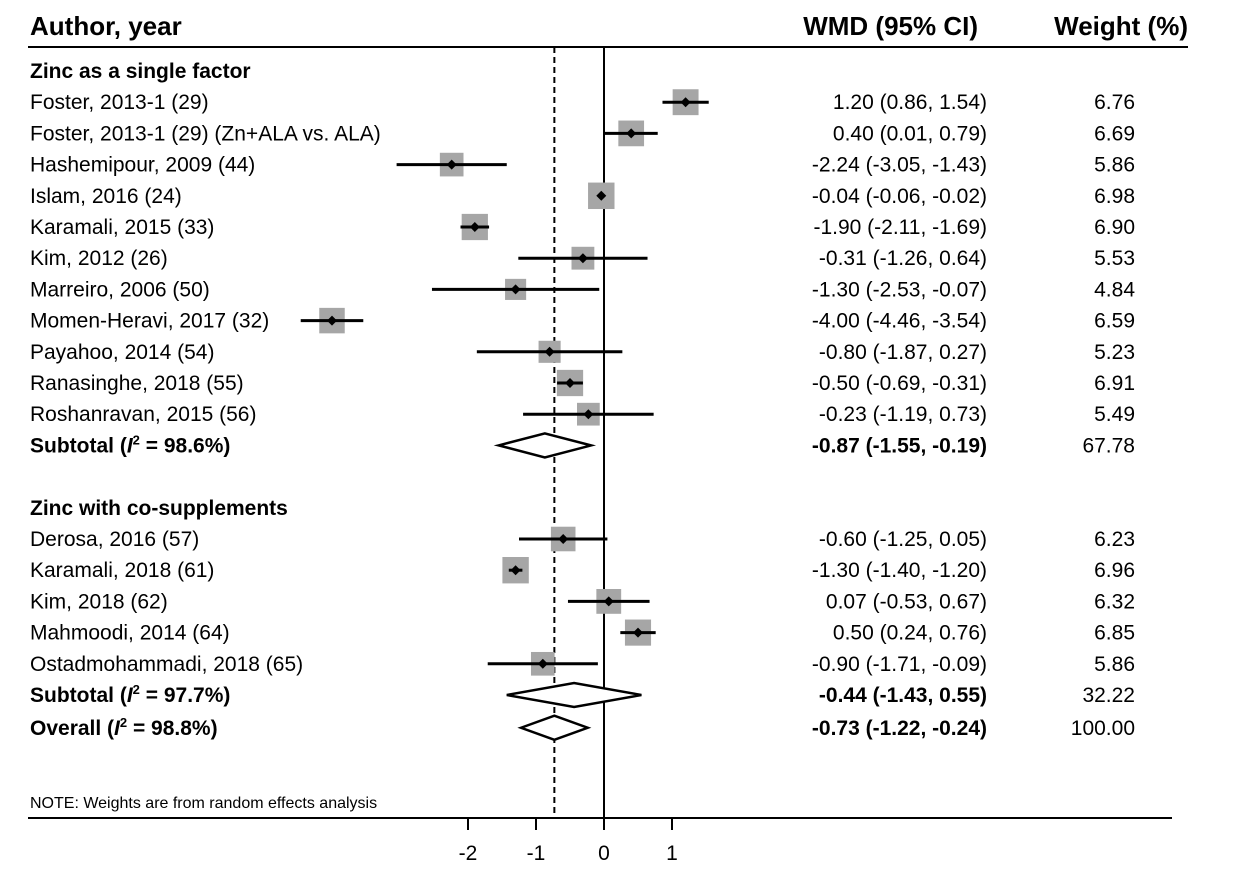 The height and width of the screenshot is (872, 1248). I want to click on study-label: Kim, 2012 (26), so click(99, 258).